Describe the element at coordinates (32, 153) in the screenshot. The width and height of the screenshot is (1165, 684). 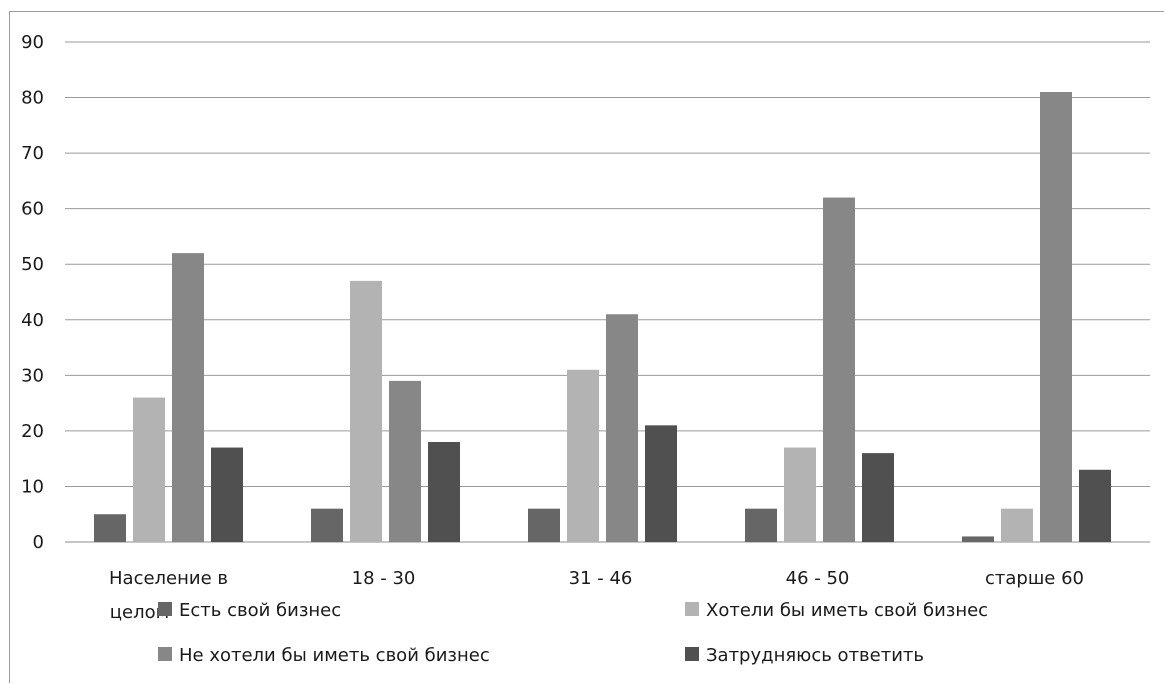
I see `y-tick-label: 70` at that location.